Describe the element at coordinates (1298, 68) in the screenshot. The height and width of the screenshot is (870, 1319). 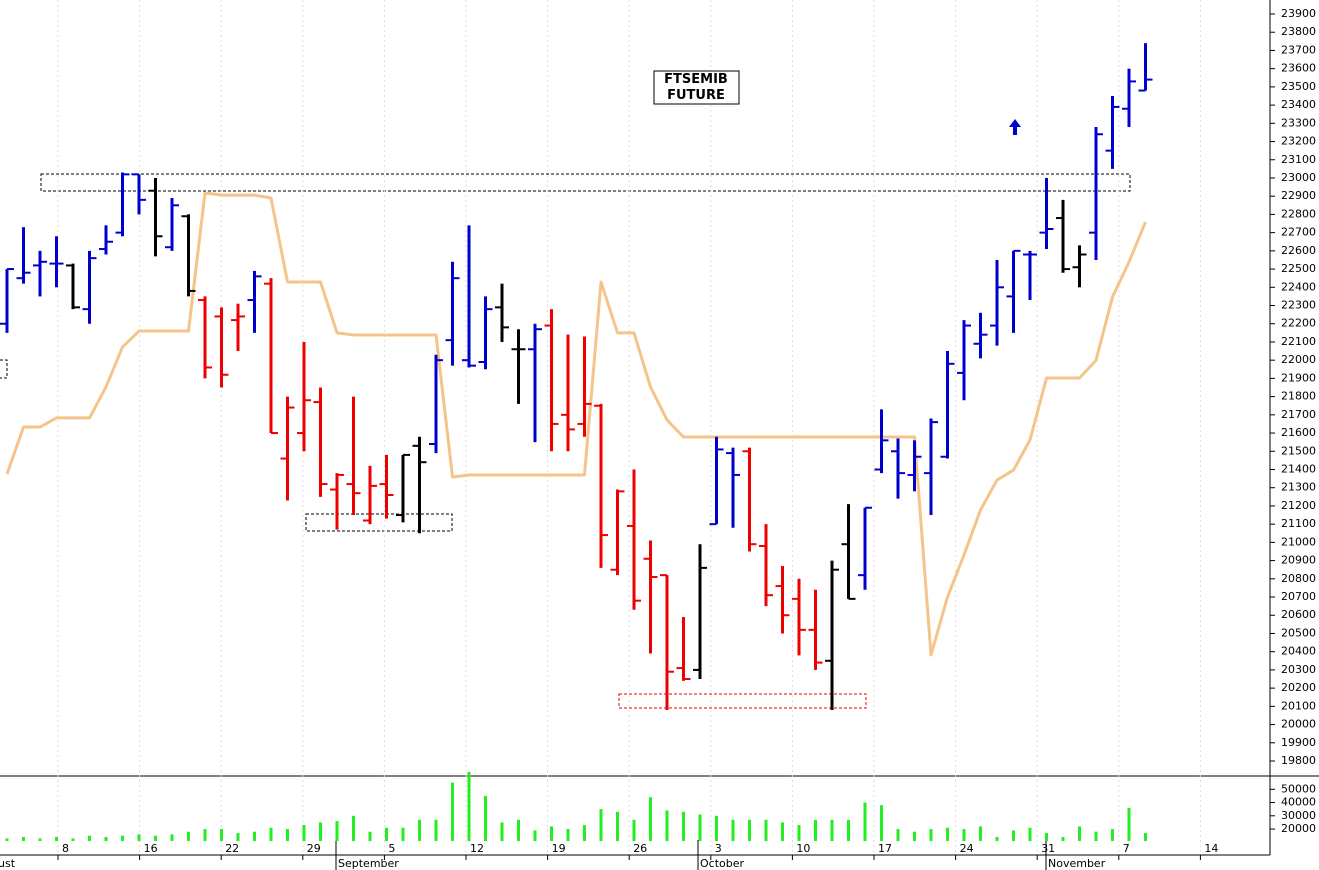
I see `y-tick-label: 23600` at that location.